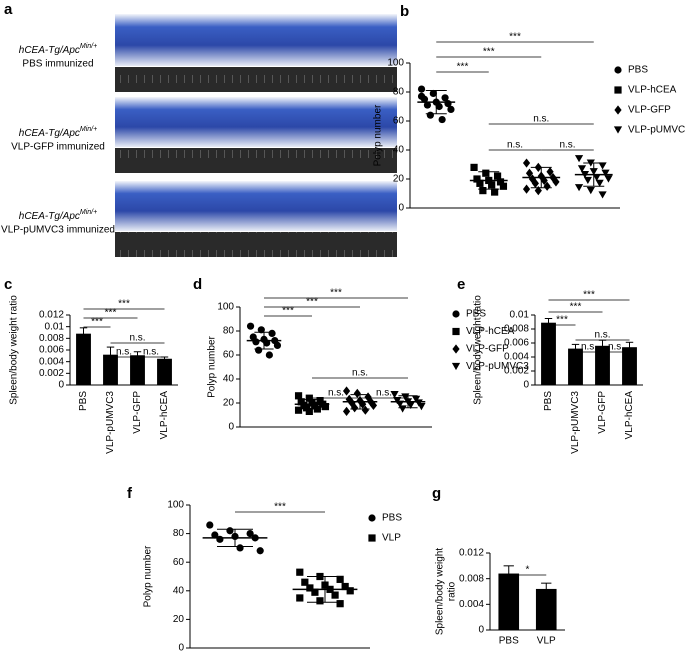 This screenshot has width=685, height=656. I want to click on x-tick-label: VLP-hCEA, so click(629, 415).